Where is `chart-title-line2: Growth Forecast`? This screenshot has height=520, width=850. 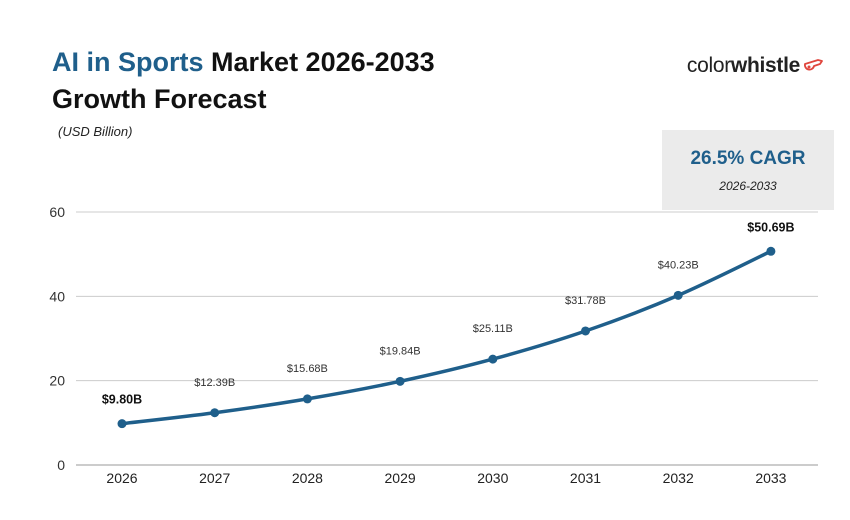 chart-title-line2: Growth Forecast is located at coordinates (159, 99).